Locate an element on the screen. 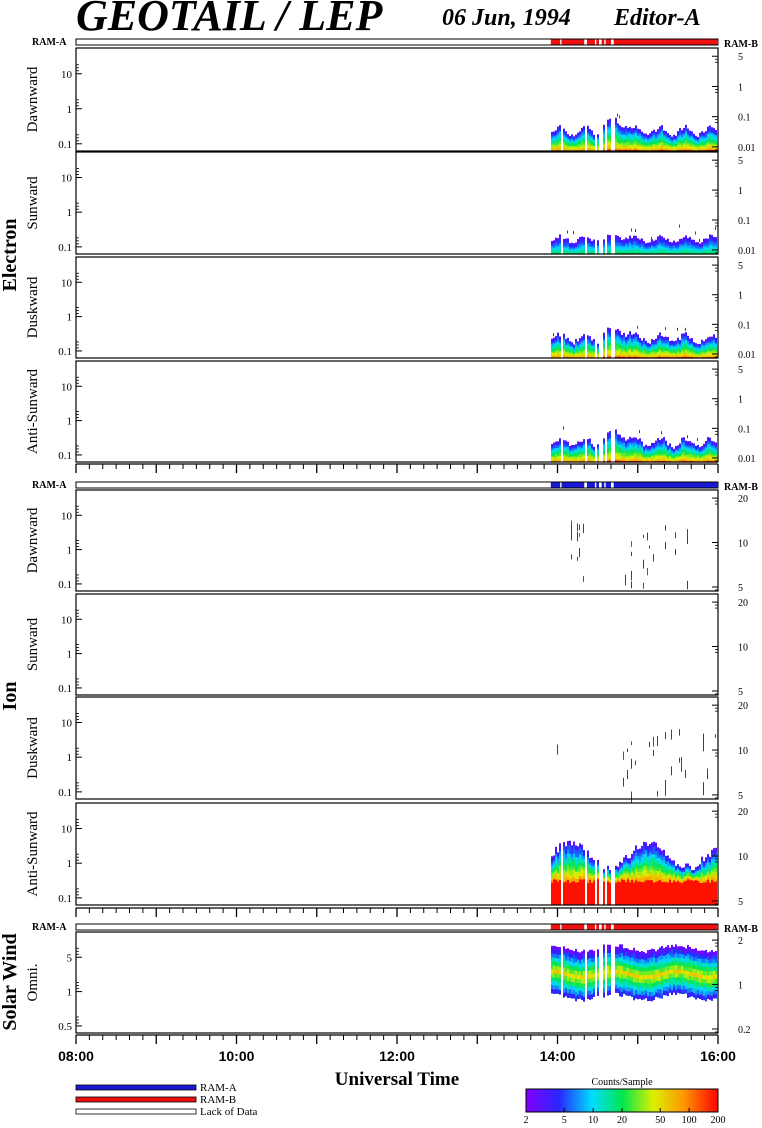  left-tick-label: 0.1 is located at coordinates (65, 456).